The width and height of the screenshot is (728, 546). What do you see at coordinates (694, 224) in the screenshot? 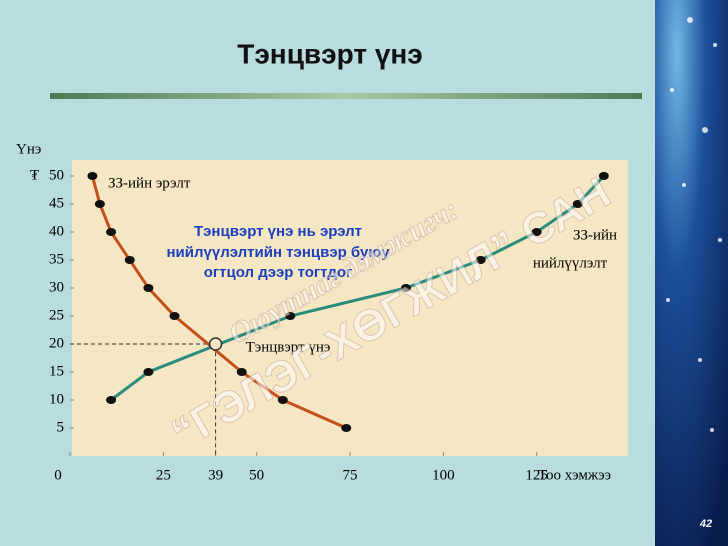
I see `fiber-sparkles` at bounding box center [694, 224].